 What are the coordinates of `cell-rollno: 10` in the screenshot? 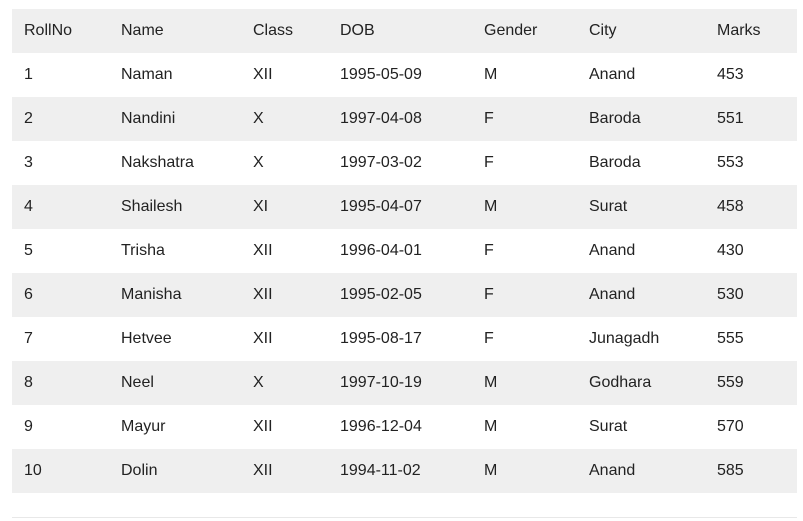 It's located at (33, 470).